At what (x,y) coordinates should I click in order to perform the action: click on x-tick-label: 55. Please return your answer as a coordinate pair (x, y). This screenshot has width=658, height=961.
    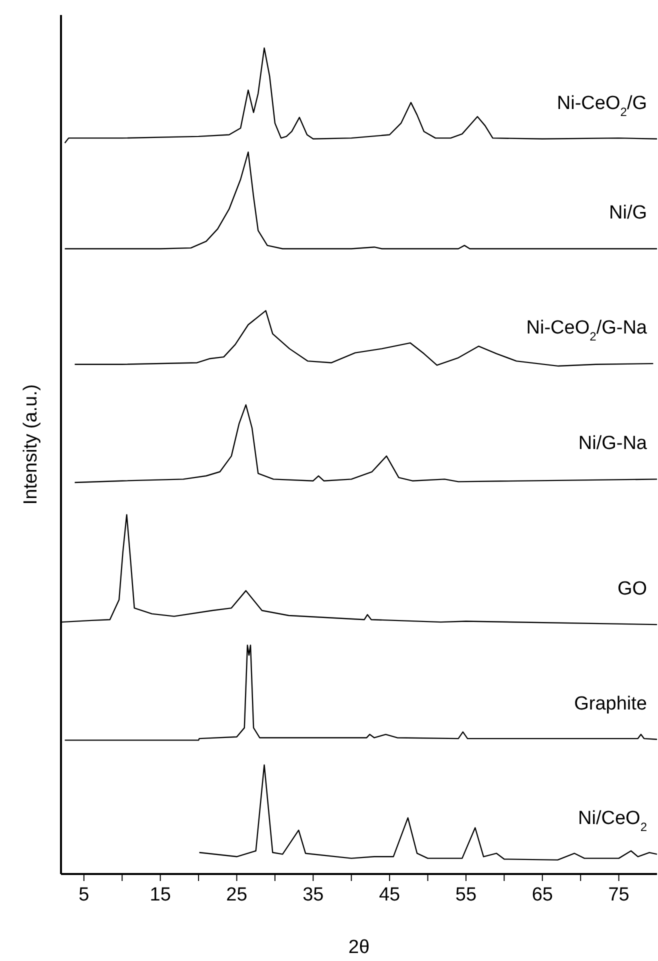
    Looking at the image, I should click on (466, 895).